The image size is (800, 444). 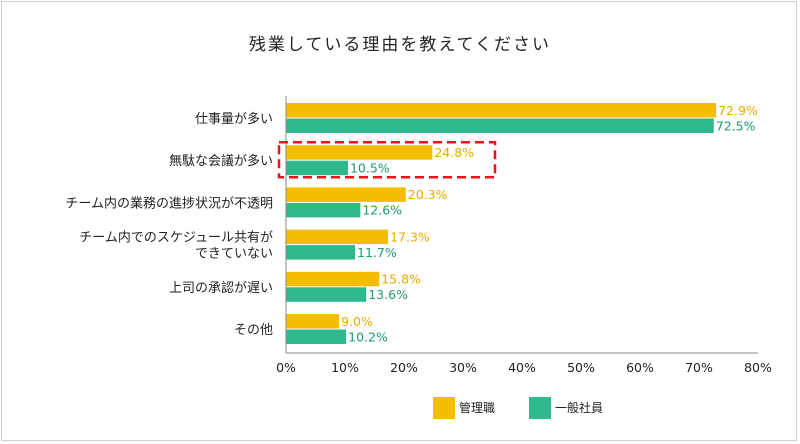 What do you see at coordinates (234, 119) in the screenshot?
I see `category-label: 仕事量が多い` at bounding box center [234, 119].